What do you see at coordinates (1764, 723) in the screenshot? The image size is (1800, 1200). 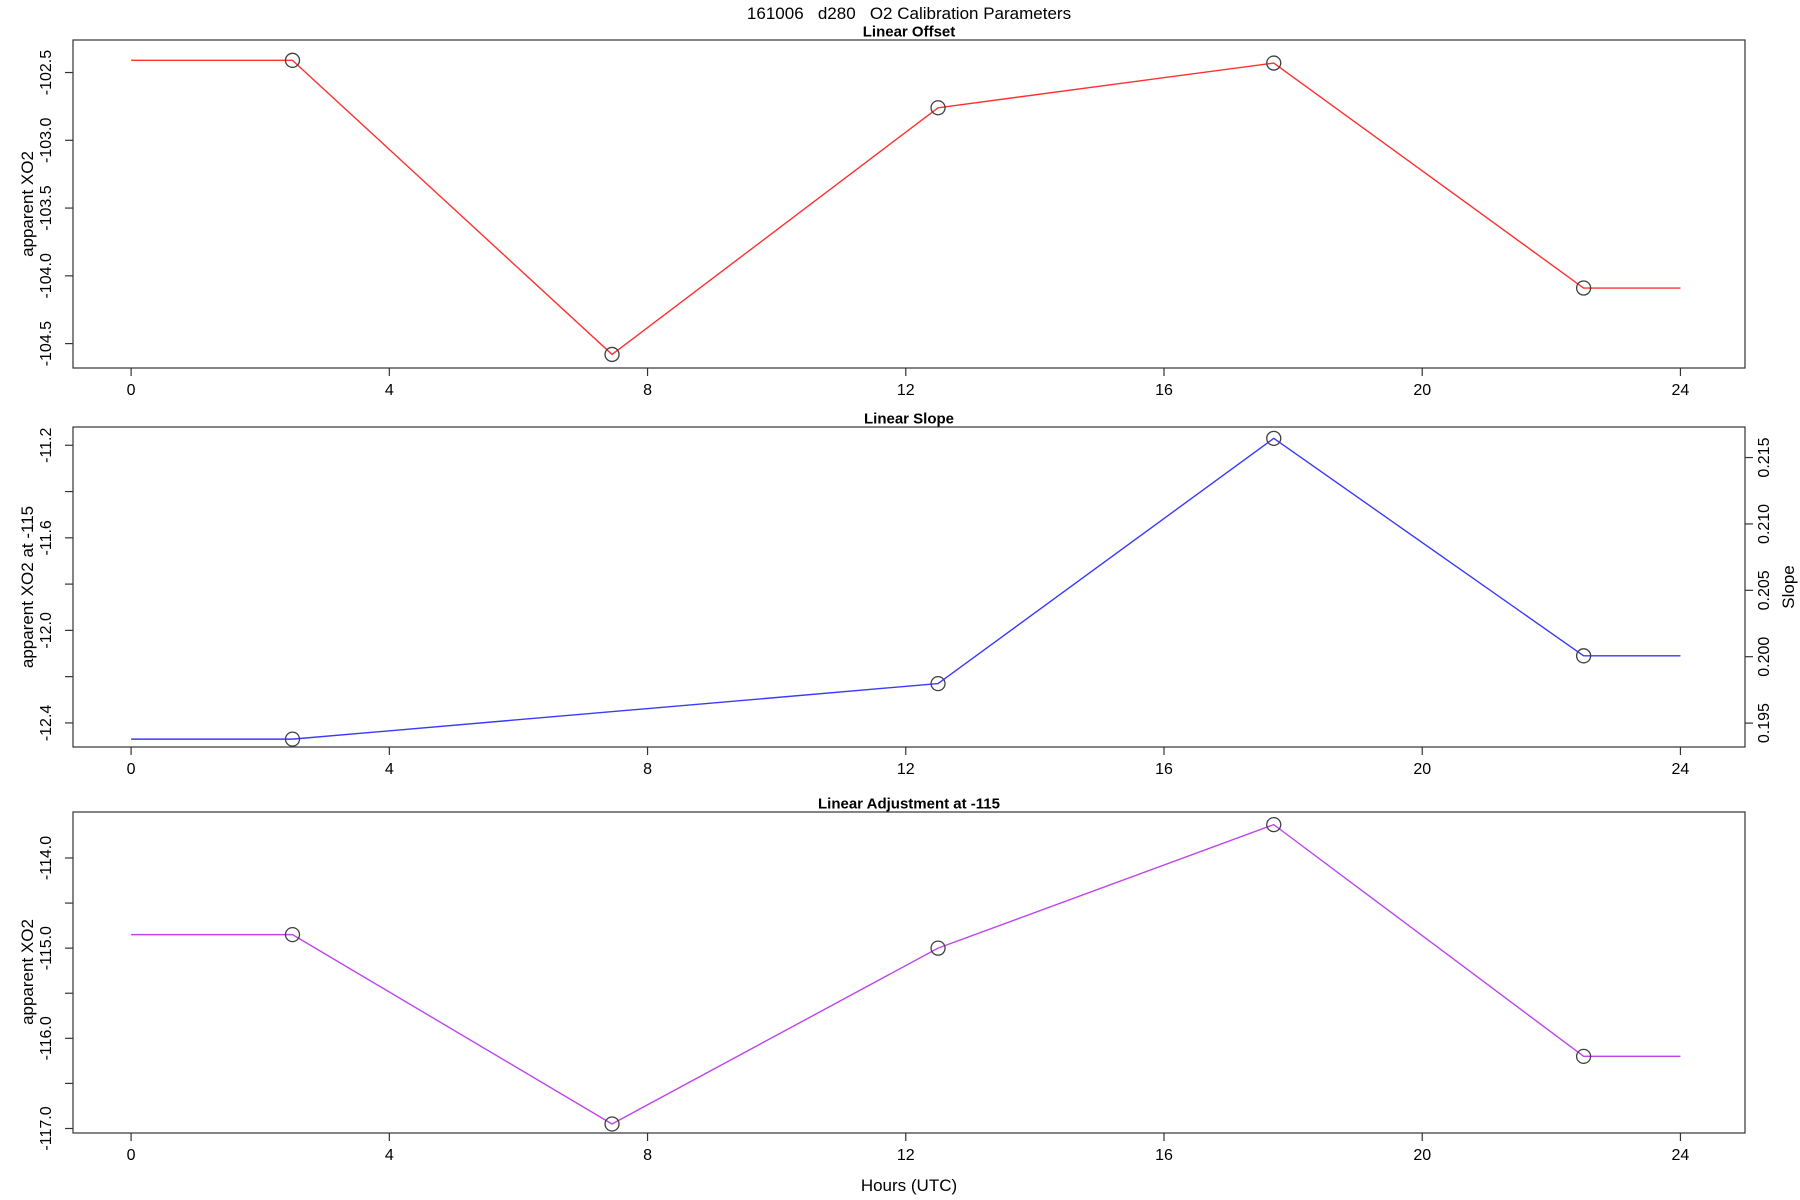 I see `right-y-tick-label: 0.195` at bounding box center [1764, 723].